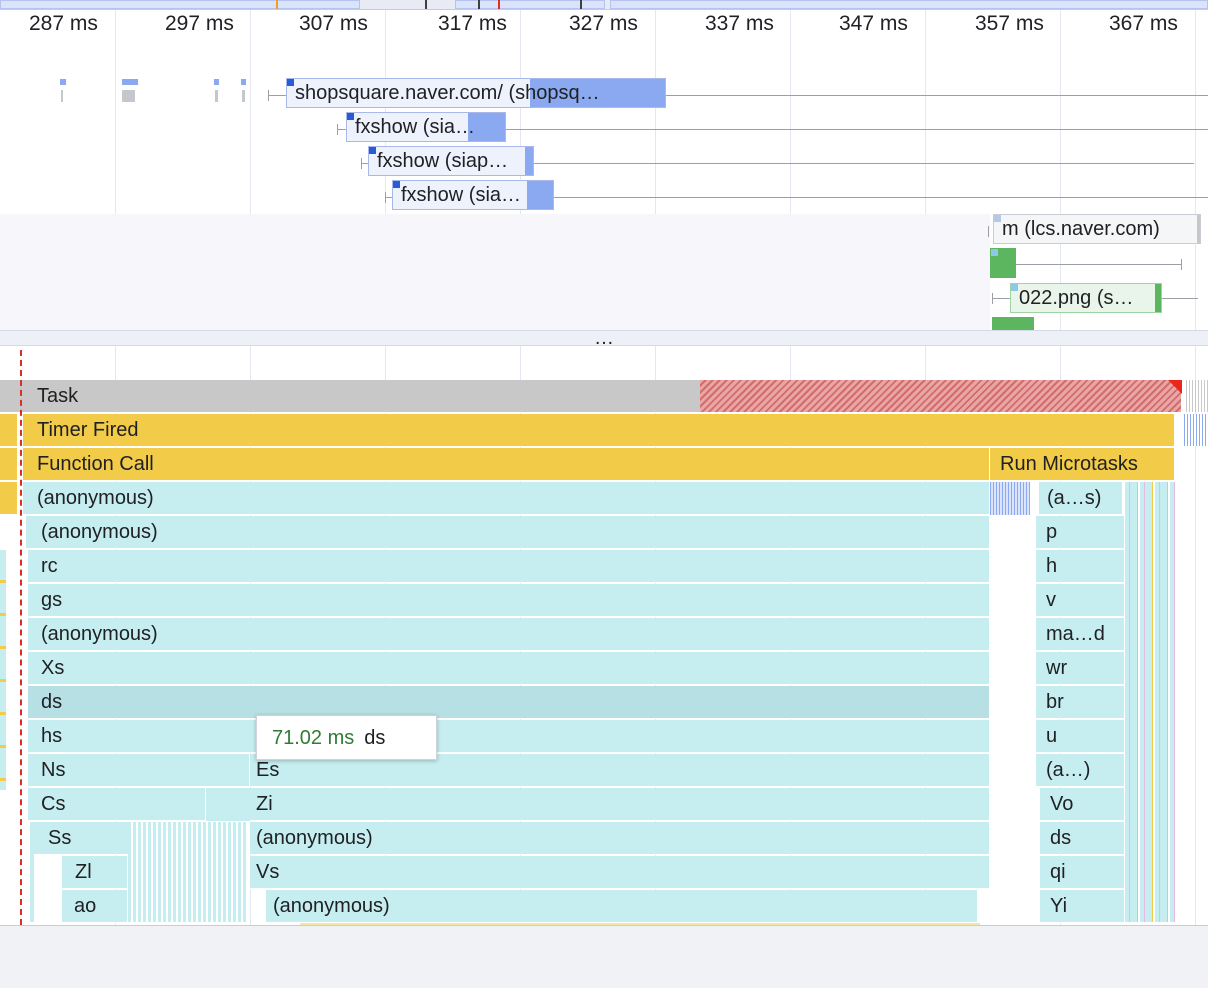 Image resolution: width=1208 pixels, height=988 pixels. What do you see at coordinates (1197, 396) in the screenshot?
I see `flame-event-task` at bounding box center [1197, 396].